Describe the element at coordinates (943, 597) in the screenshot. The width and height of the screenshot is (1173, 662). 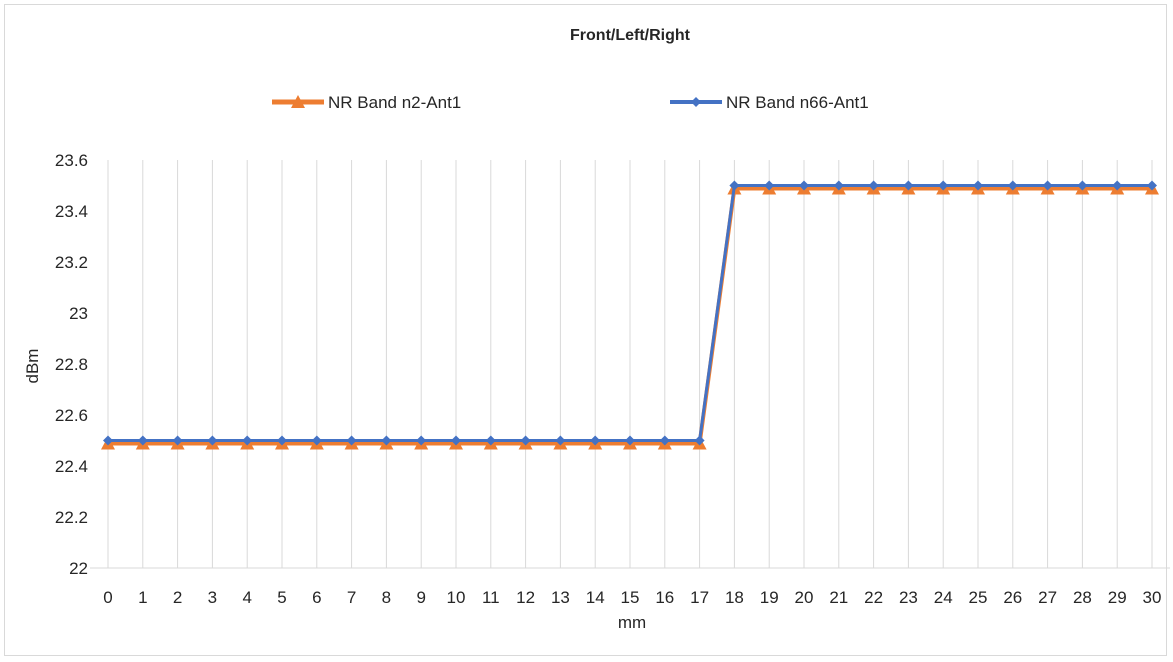
I see `x-tick-label: 24` at that location.